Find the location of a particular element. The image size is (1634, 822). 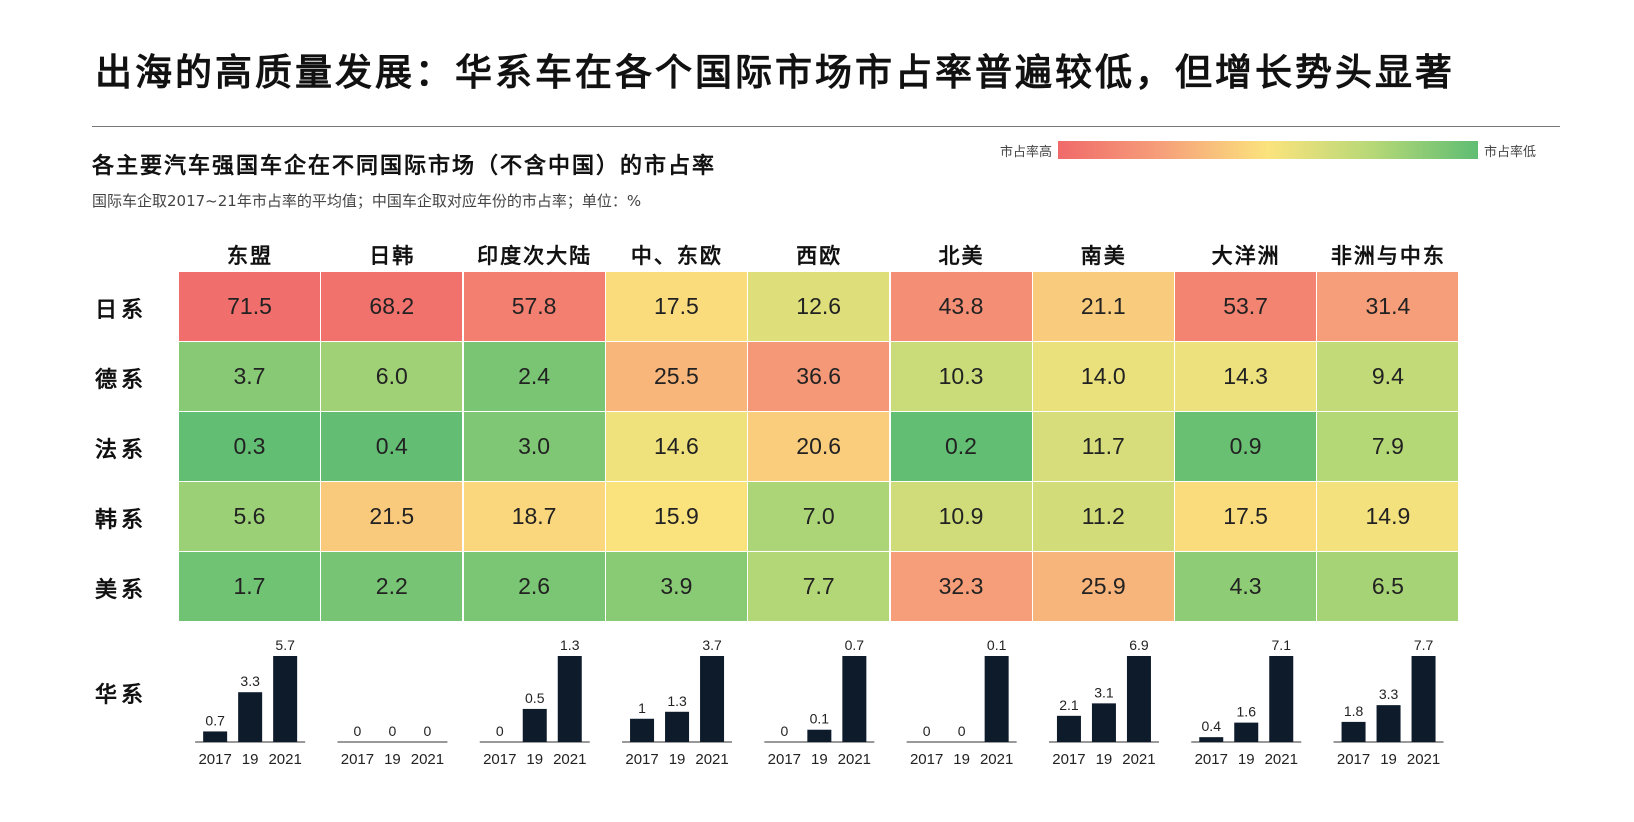

bar-value-label: 7.1 is located at coordinates (1282, 645).